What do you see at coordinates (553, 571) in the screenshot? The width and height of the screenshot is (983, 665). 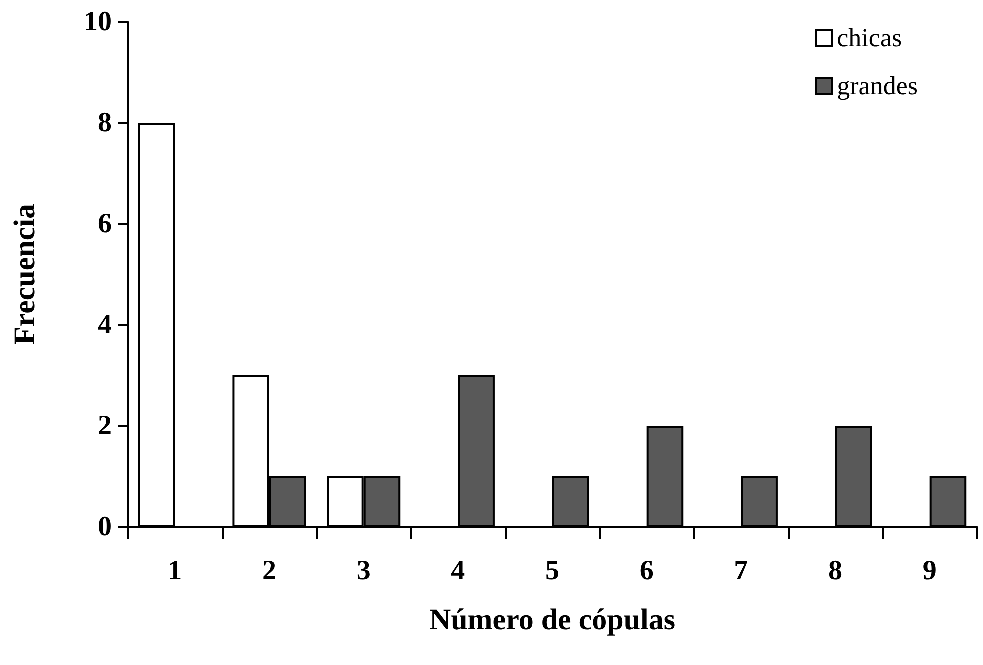 I see `x-tick-label: 5` at bounding box center [553, 571].